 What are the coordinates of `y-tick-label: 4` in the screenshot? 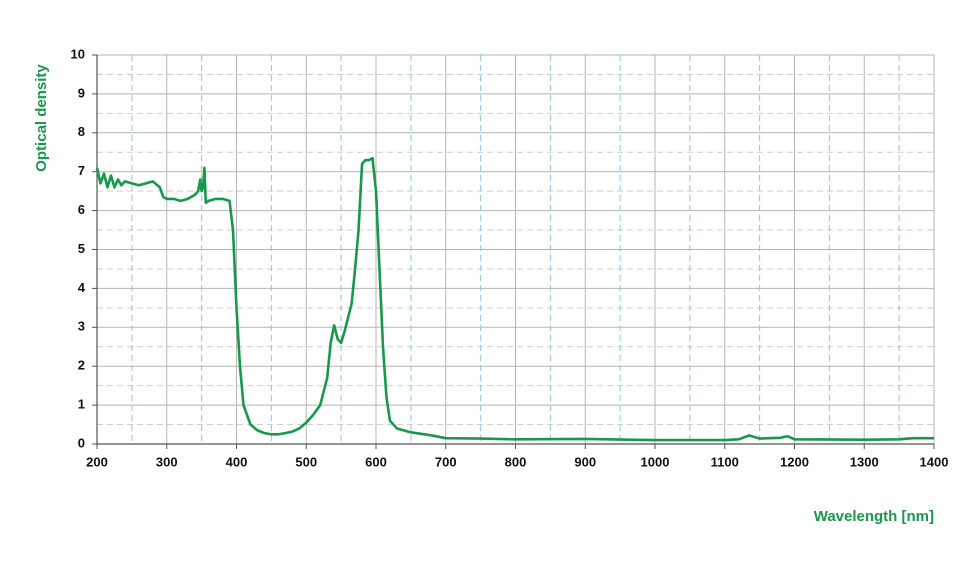 It's located at (82, 287).